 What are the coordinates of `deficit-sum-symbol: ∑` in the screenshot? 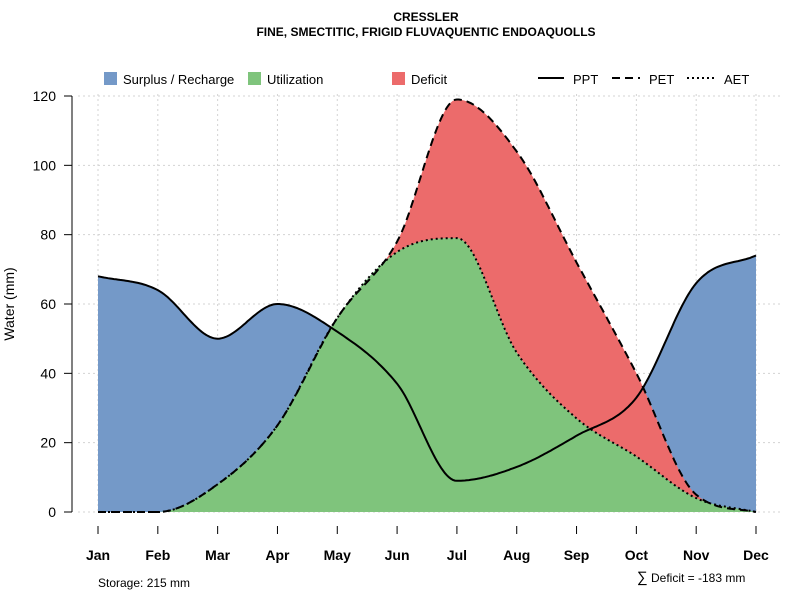 It's located at (642, 577).